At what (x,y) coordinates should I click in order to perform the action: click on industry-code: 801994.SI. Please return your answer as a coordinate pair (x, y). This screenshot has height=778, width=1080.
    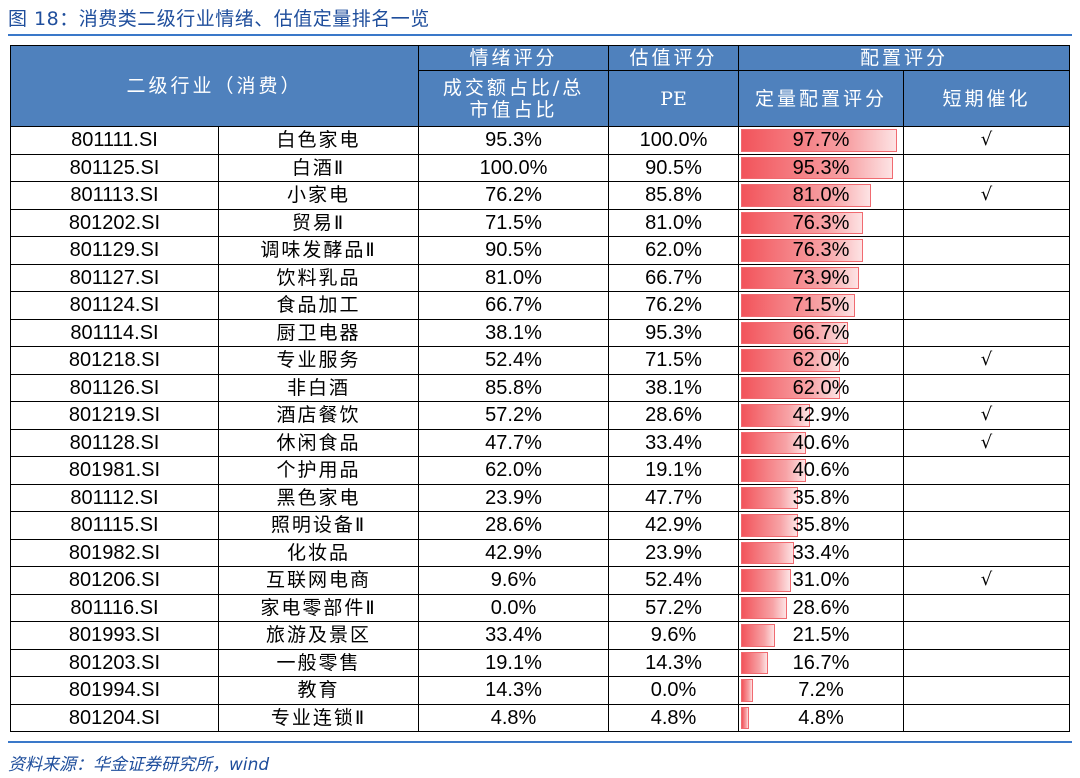
    Looking at the image, I should click on (114, 690).